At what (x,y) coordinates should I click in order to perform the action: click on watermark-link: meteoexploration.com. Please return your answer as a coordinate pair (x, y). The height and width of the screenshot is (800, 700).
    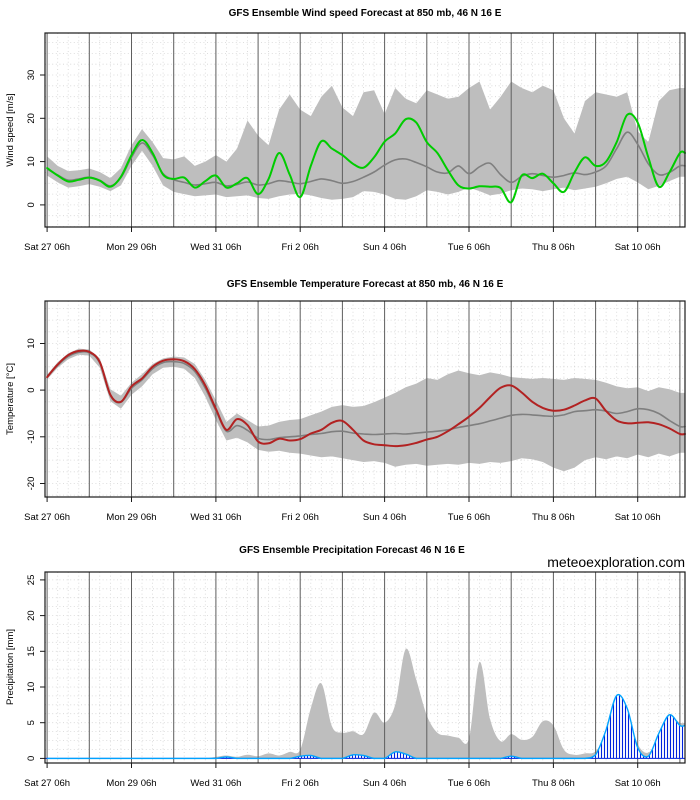
    Looking at the image, I should click on (616, 562).